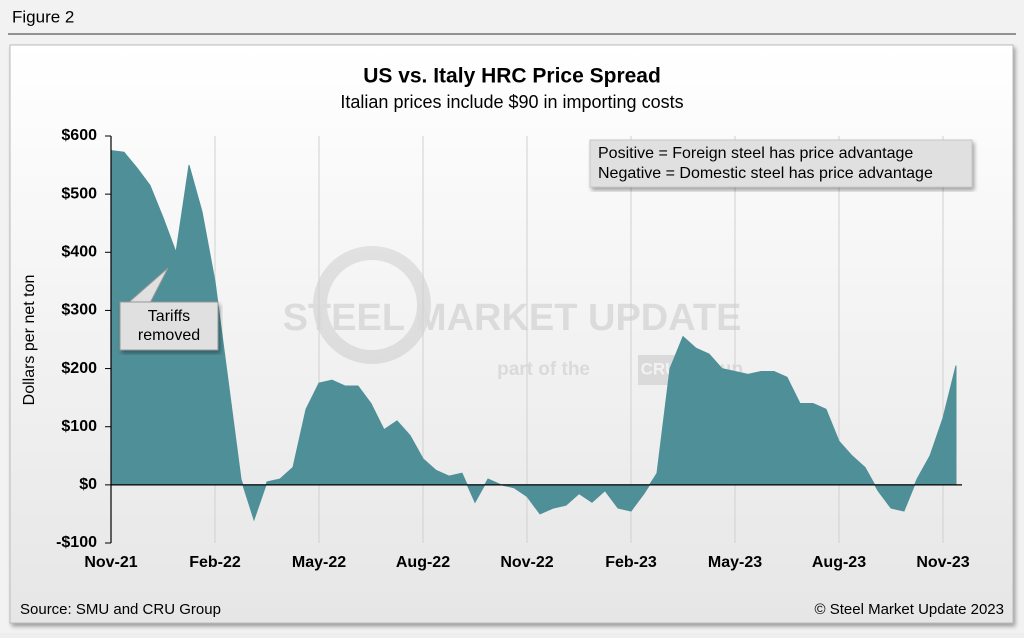  I want to click on x-tick-label: Feb-23, so click(631, 562).